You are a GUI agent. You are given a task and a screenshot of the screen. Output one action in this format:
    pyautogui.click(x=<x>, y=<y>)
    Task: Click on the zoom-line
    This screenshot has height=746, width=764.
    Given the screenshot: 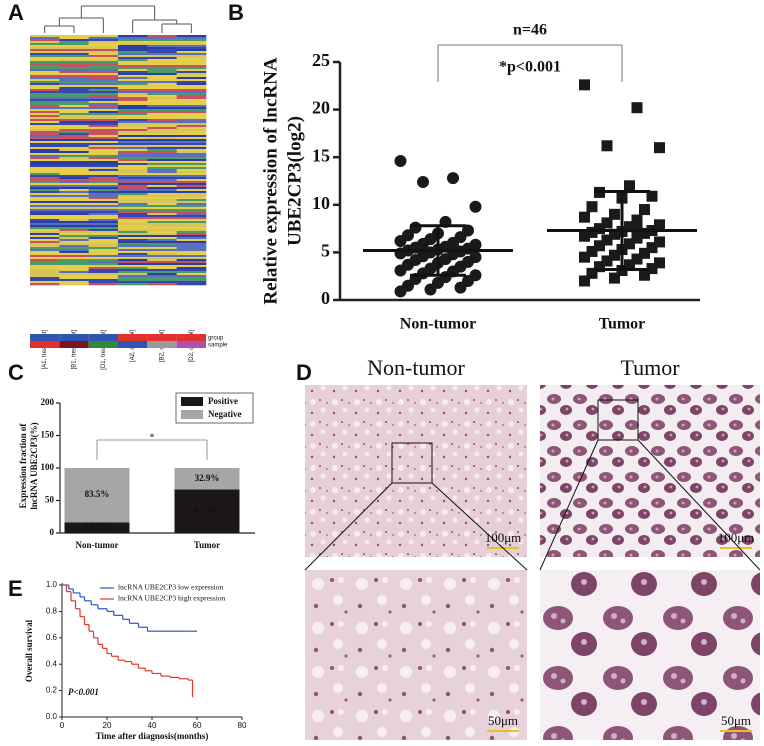 What is the action you would take?
    pyautogui.click(x=479, y=526)
    